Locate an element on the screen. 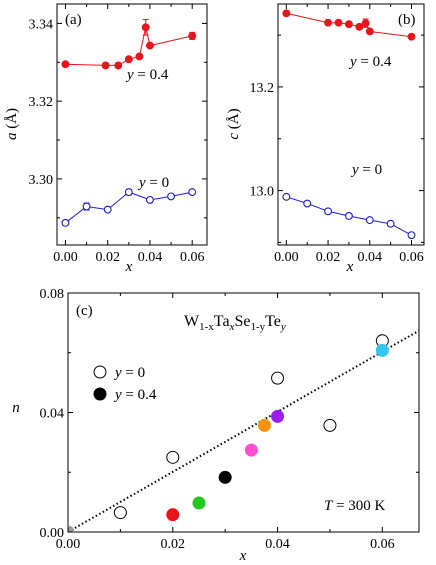 The image size is (436, 565). panel-c-legend: y = 0 y = 0.4 is located at coordinates (125, 384).